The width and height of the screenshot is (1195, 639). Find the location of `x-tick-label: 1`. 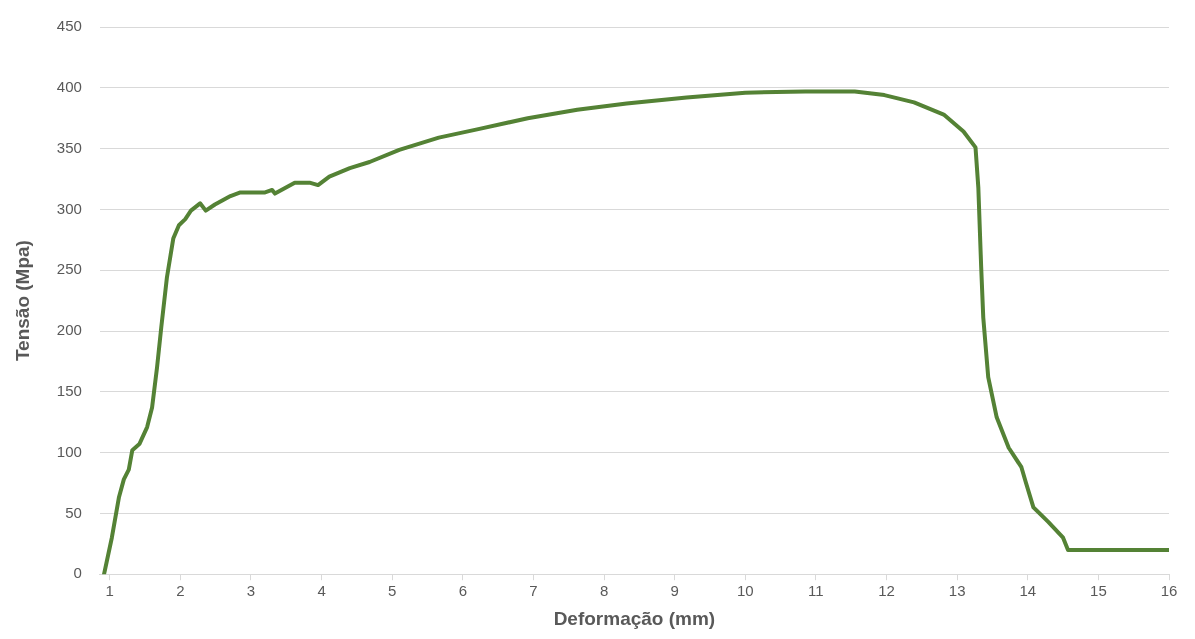

x-tick-label: 1 is located at coordinates (109, 591).